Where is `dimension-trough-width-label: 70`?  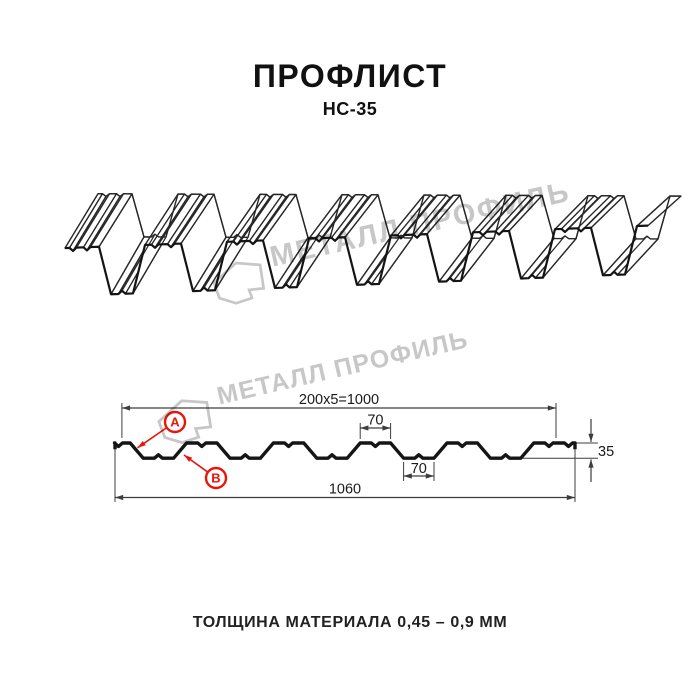
dimension-trough-width-label: 70 is located at coordinates (419, 469).